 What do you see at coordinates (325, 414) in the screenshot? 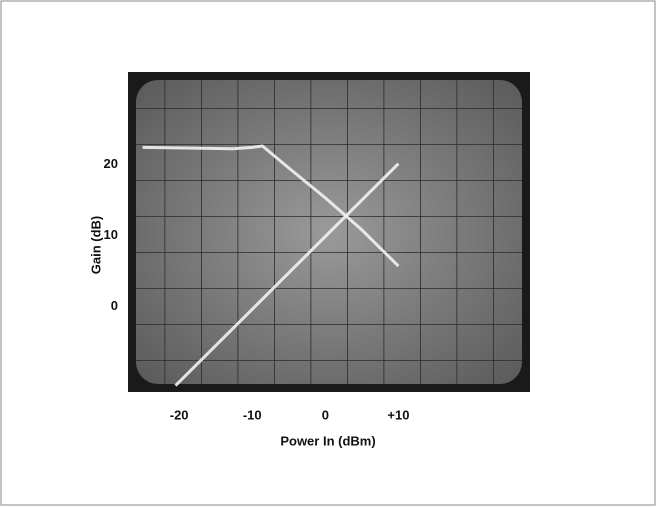
I see `x-tick-label: 0` at bounding box center [325, 414].